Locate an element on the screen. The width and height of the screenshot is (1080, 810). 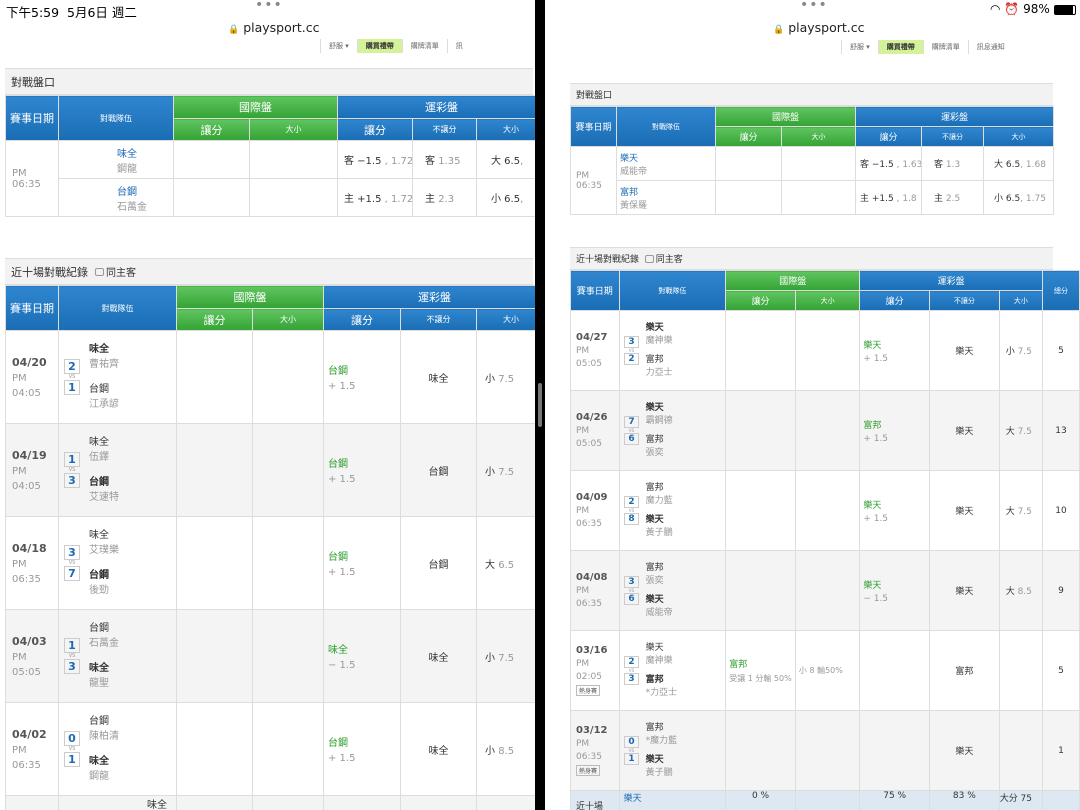
team-link: 台鋼 is located at coordinates (127, 192).